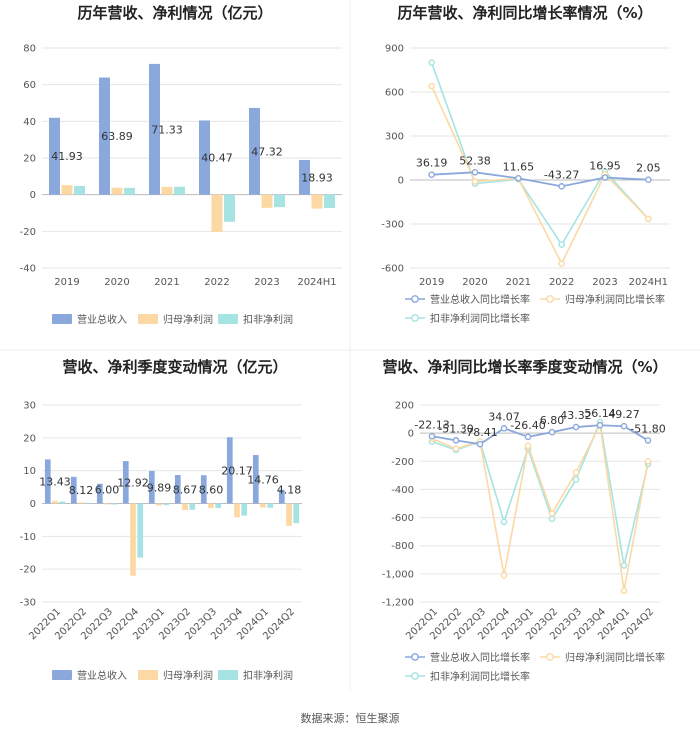 Image resolution: width=700 pixels, height=734 pixels. What do you see at coordinates (316, 282) in the screenshot?
I see `x-tick-label: 2024H1` at bounding box center [316, 282].